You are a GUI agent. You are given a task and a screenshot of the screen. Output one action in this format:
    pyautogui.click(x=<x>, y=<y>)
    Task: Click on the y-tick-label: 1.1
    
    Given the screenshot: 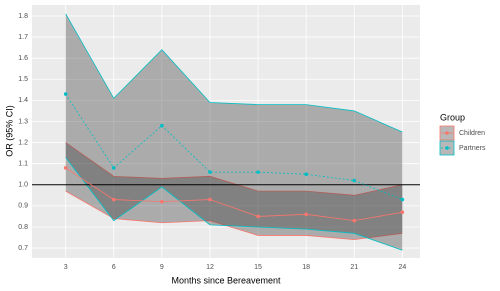 What is the action you would take?
    pyautogui.click(x=23, y=164)
    